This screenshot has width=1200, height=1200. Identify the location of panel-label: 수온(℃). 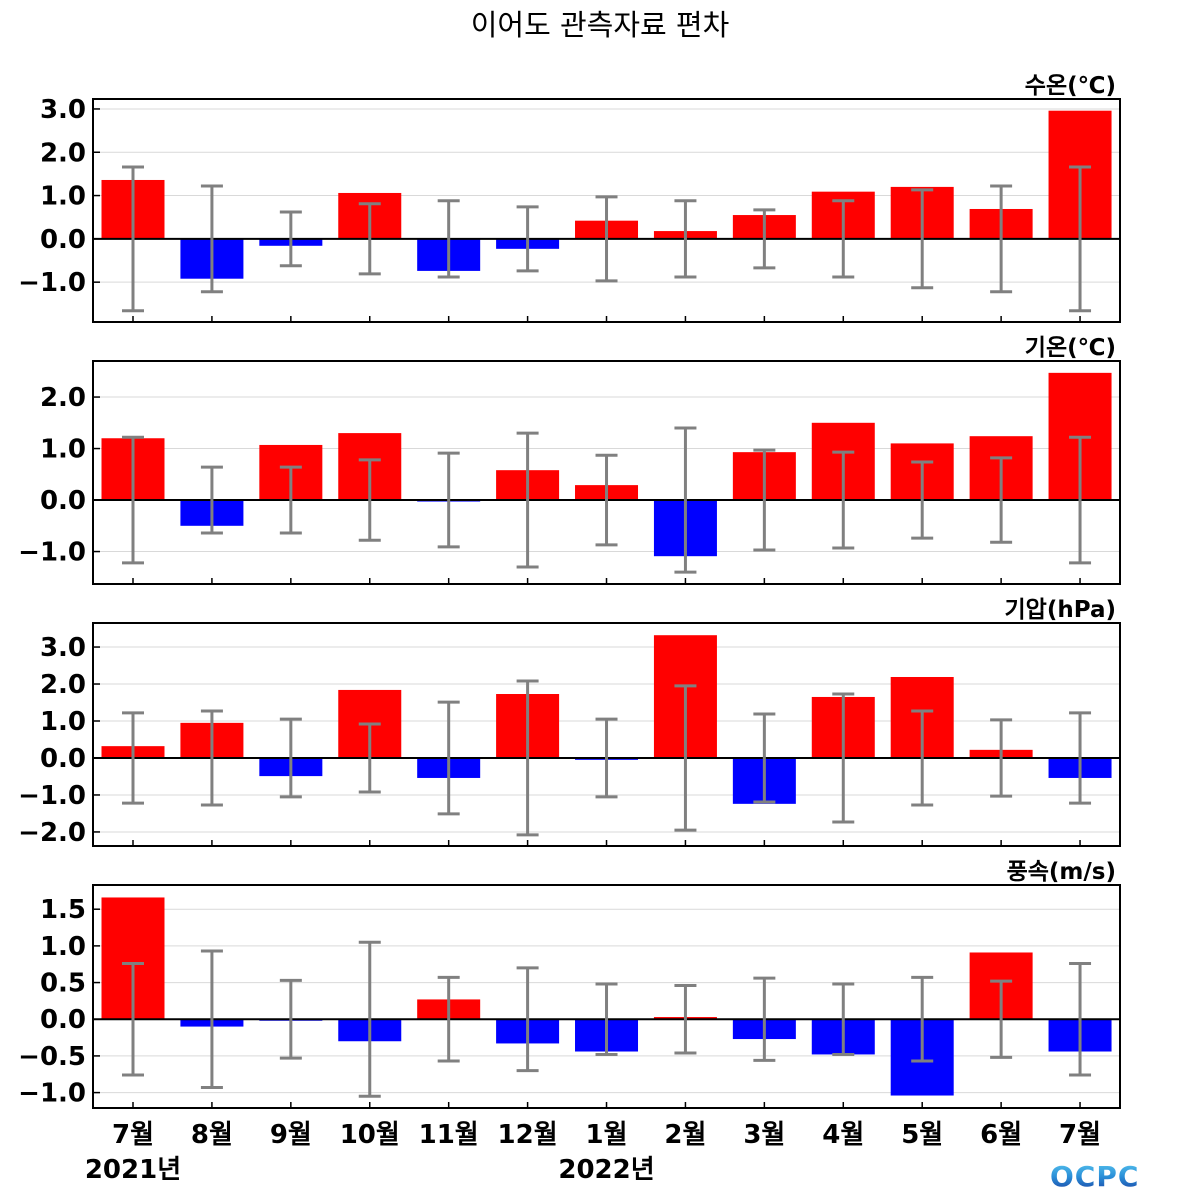
(1070, 86).